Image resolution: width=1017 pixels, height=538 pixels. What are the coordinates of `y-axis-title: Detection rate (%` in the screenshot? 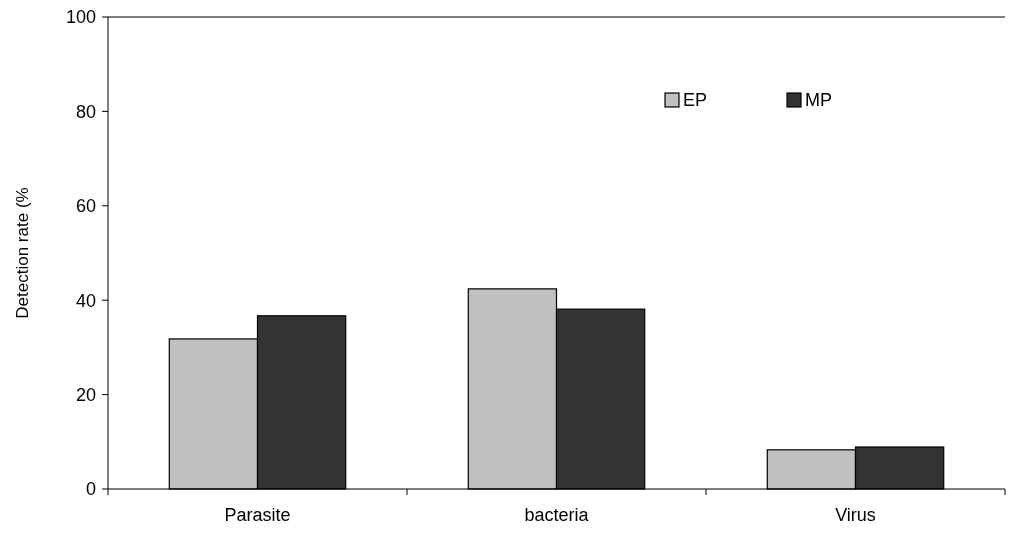 It's located at (22, 253).